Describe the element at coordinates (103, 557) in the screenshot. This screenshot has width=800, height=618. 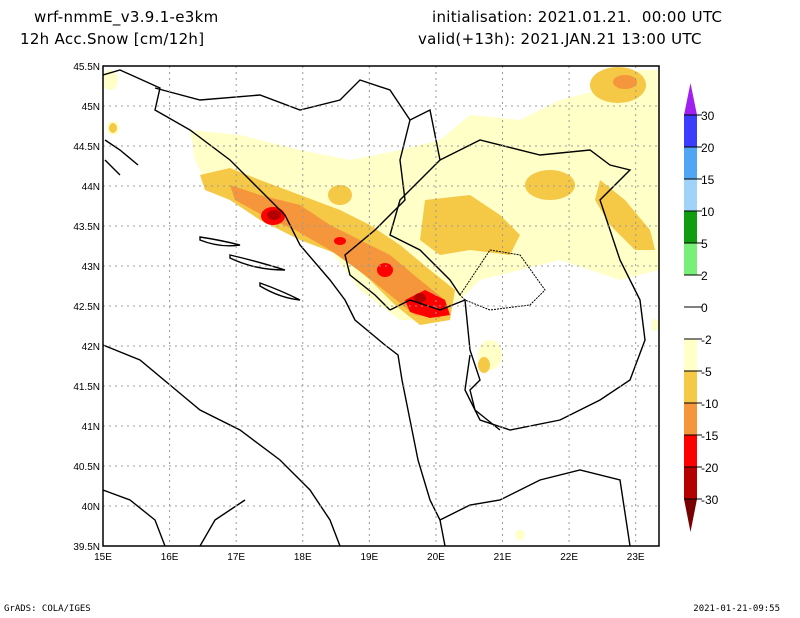
I see `lon-tick-label: 15E` at that location.